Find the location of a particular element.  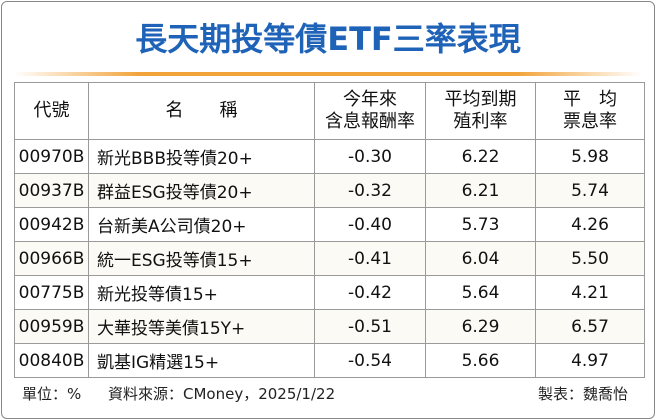

cell: -0.32 is located at coordinates (370, 190).